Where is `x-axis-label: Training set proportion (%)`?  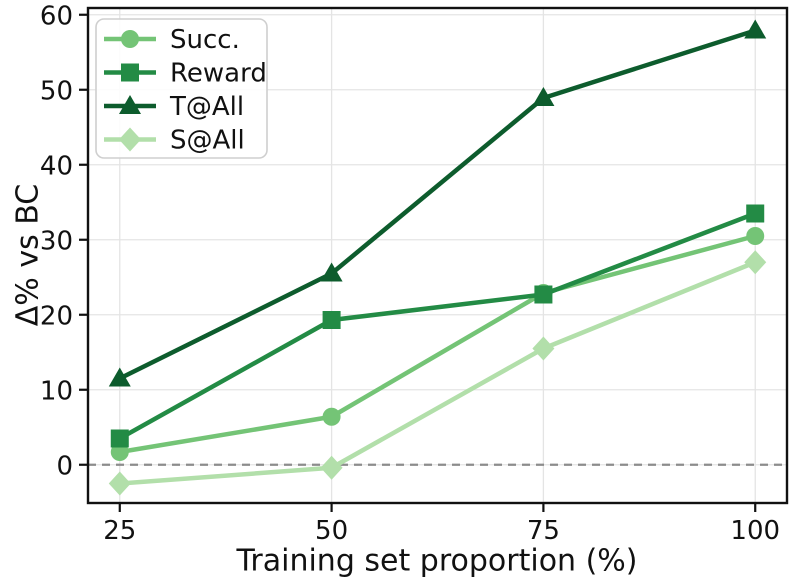
x-axis-label: Training set proportion (%) is located at coordinates (437, 561).